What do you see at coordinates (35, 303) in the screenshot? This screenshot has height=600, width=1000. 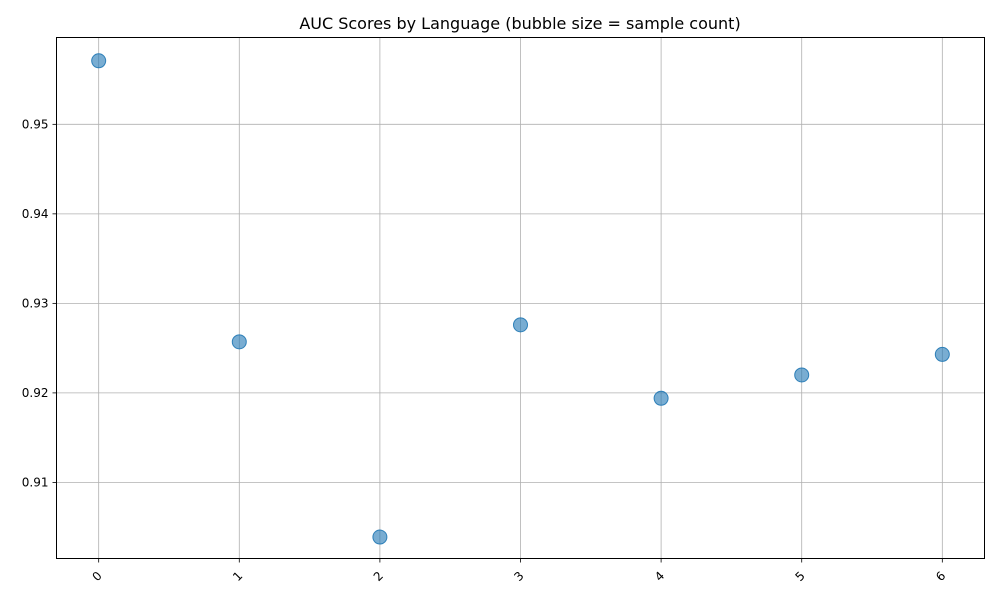 I see `y-tick-label: 0.93` at bounding box center [35, 303].